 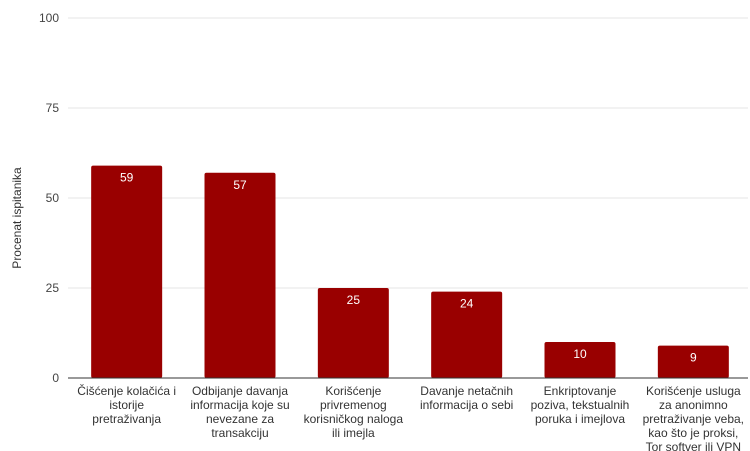 What do you see at coordinates (49, 18) in the screenshot?
I see `y-tick-label: 100` at bounding box center [49, 18].